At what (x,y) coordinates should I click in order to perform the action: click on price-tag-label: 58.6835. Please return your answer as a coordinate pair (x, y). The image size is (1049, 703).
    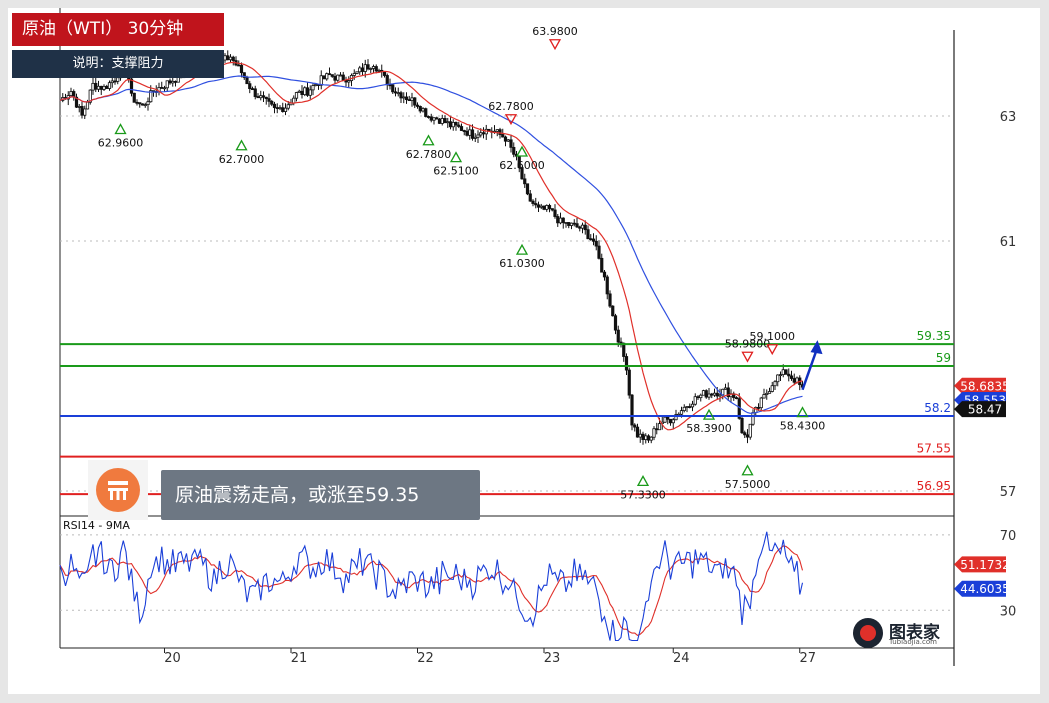
    Looking at the image, I should click on (985, 386).